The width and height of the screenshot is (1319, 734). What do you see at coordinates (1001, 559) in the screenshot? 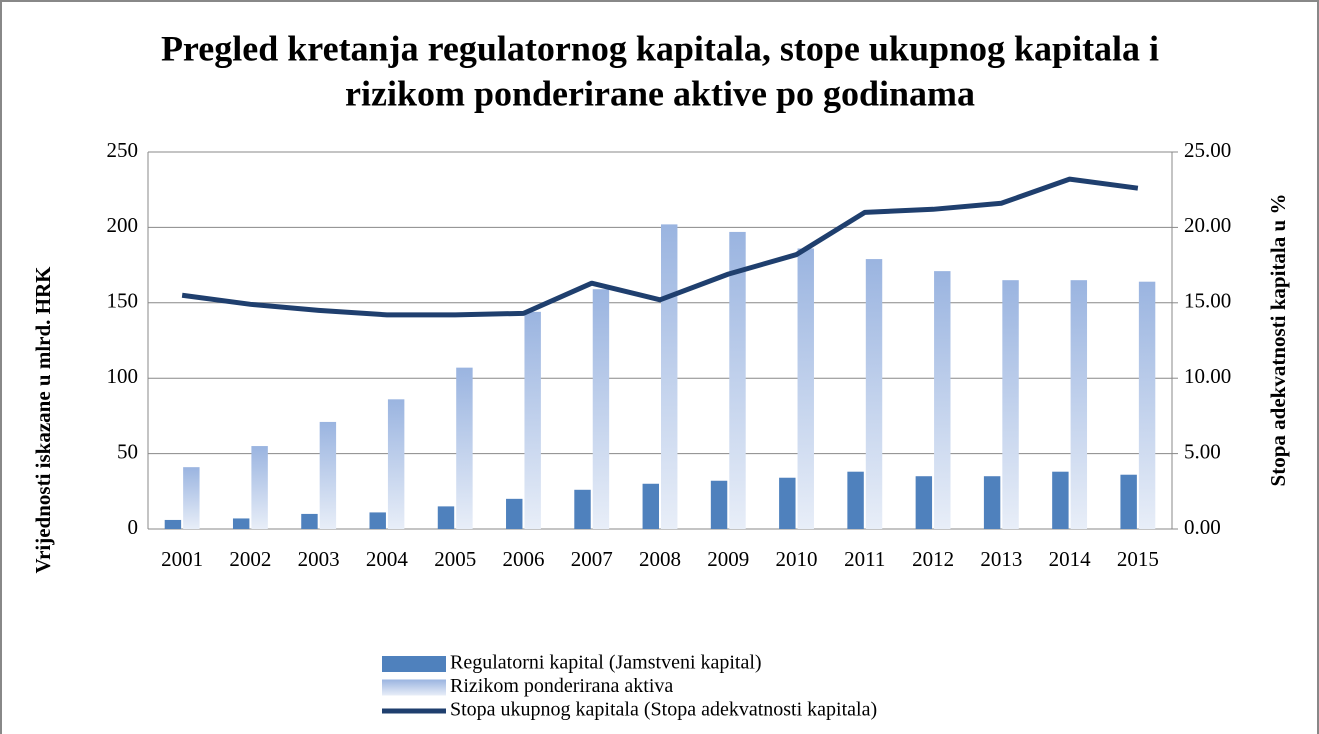
I see `x-tick-label: 2013` at bounding box center [1001, 559].